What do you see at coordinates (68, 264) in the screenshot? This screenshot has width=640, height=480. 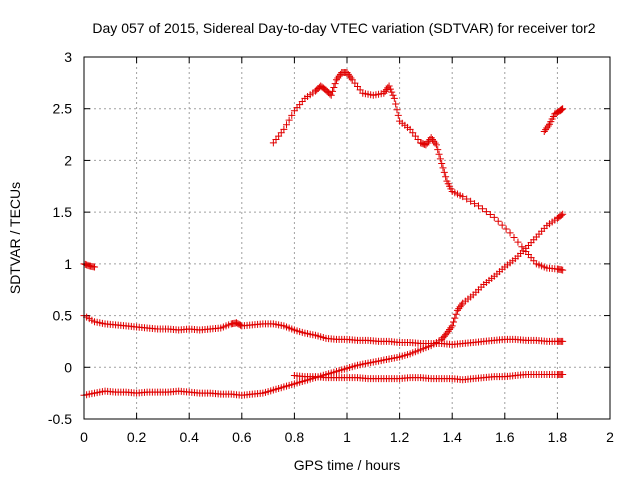 I see `y-tick-label: 1` at bounding box center [68, 264].